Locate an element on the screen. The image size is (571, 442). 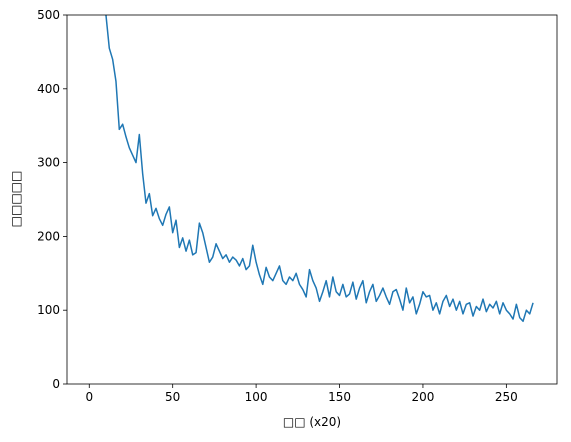
x-tick-label: 250 is located at coordinates (506, 397).